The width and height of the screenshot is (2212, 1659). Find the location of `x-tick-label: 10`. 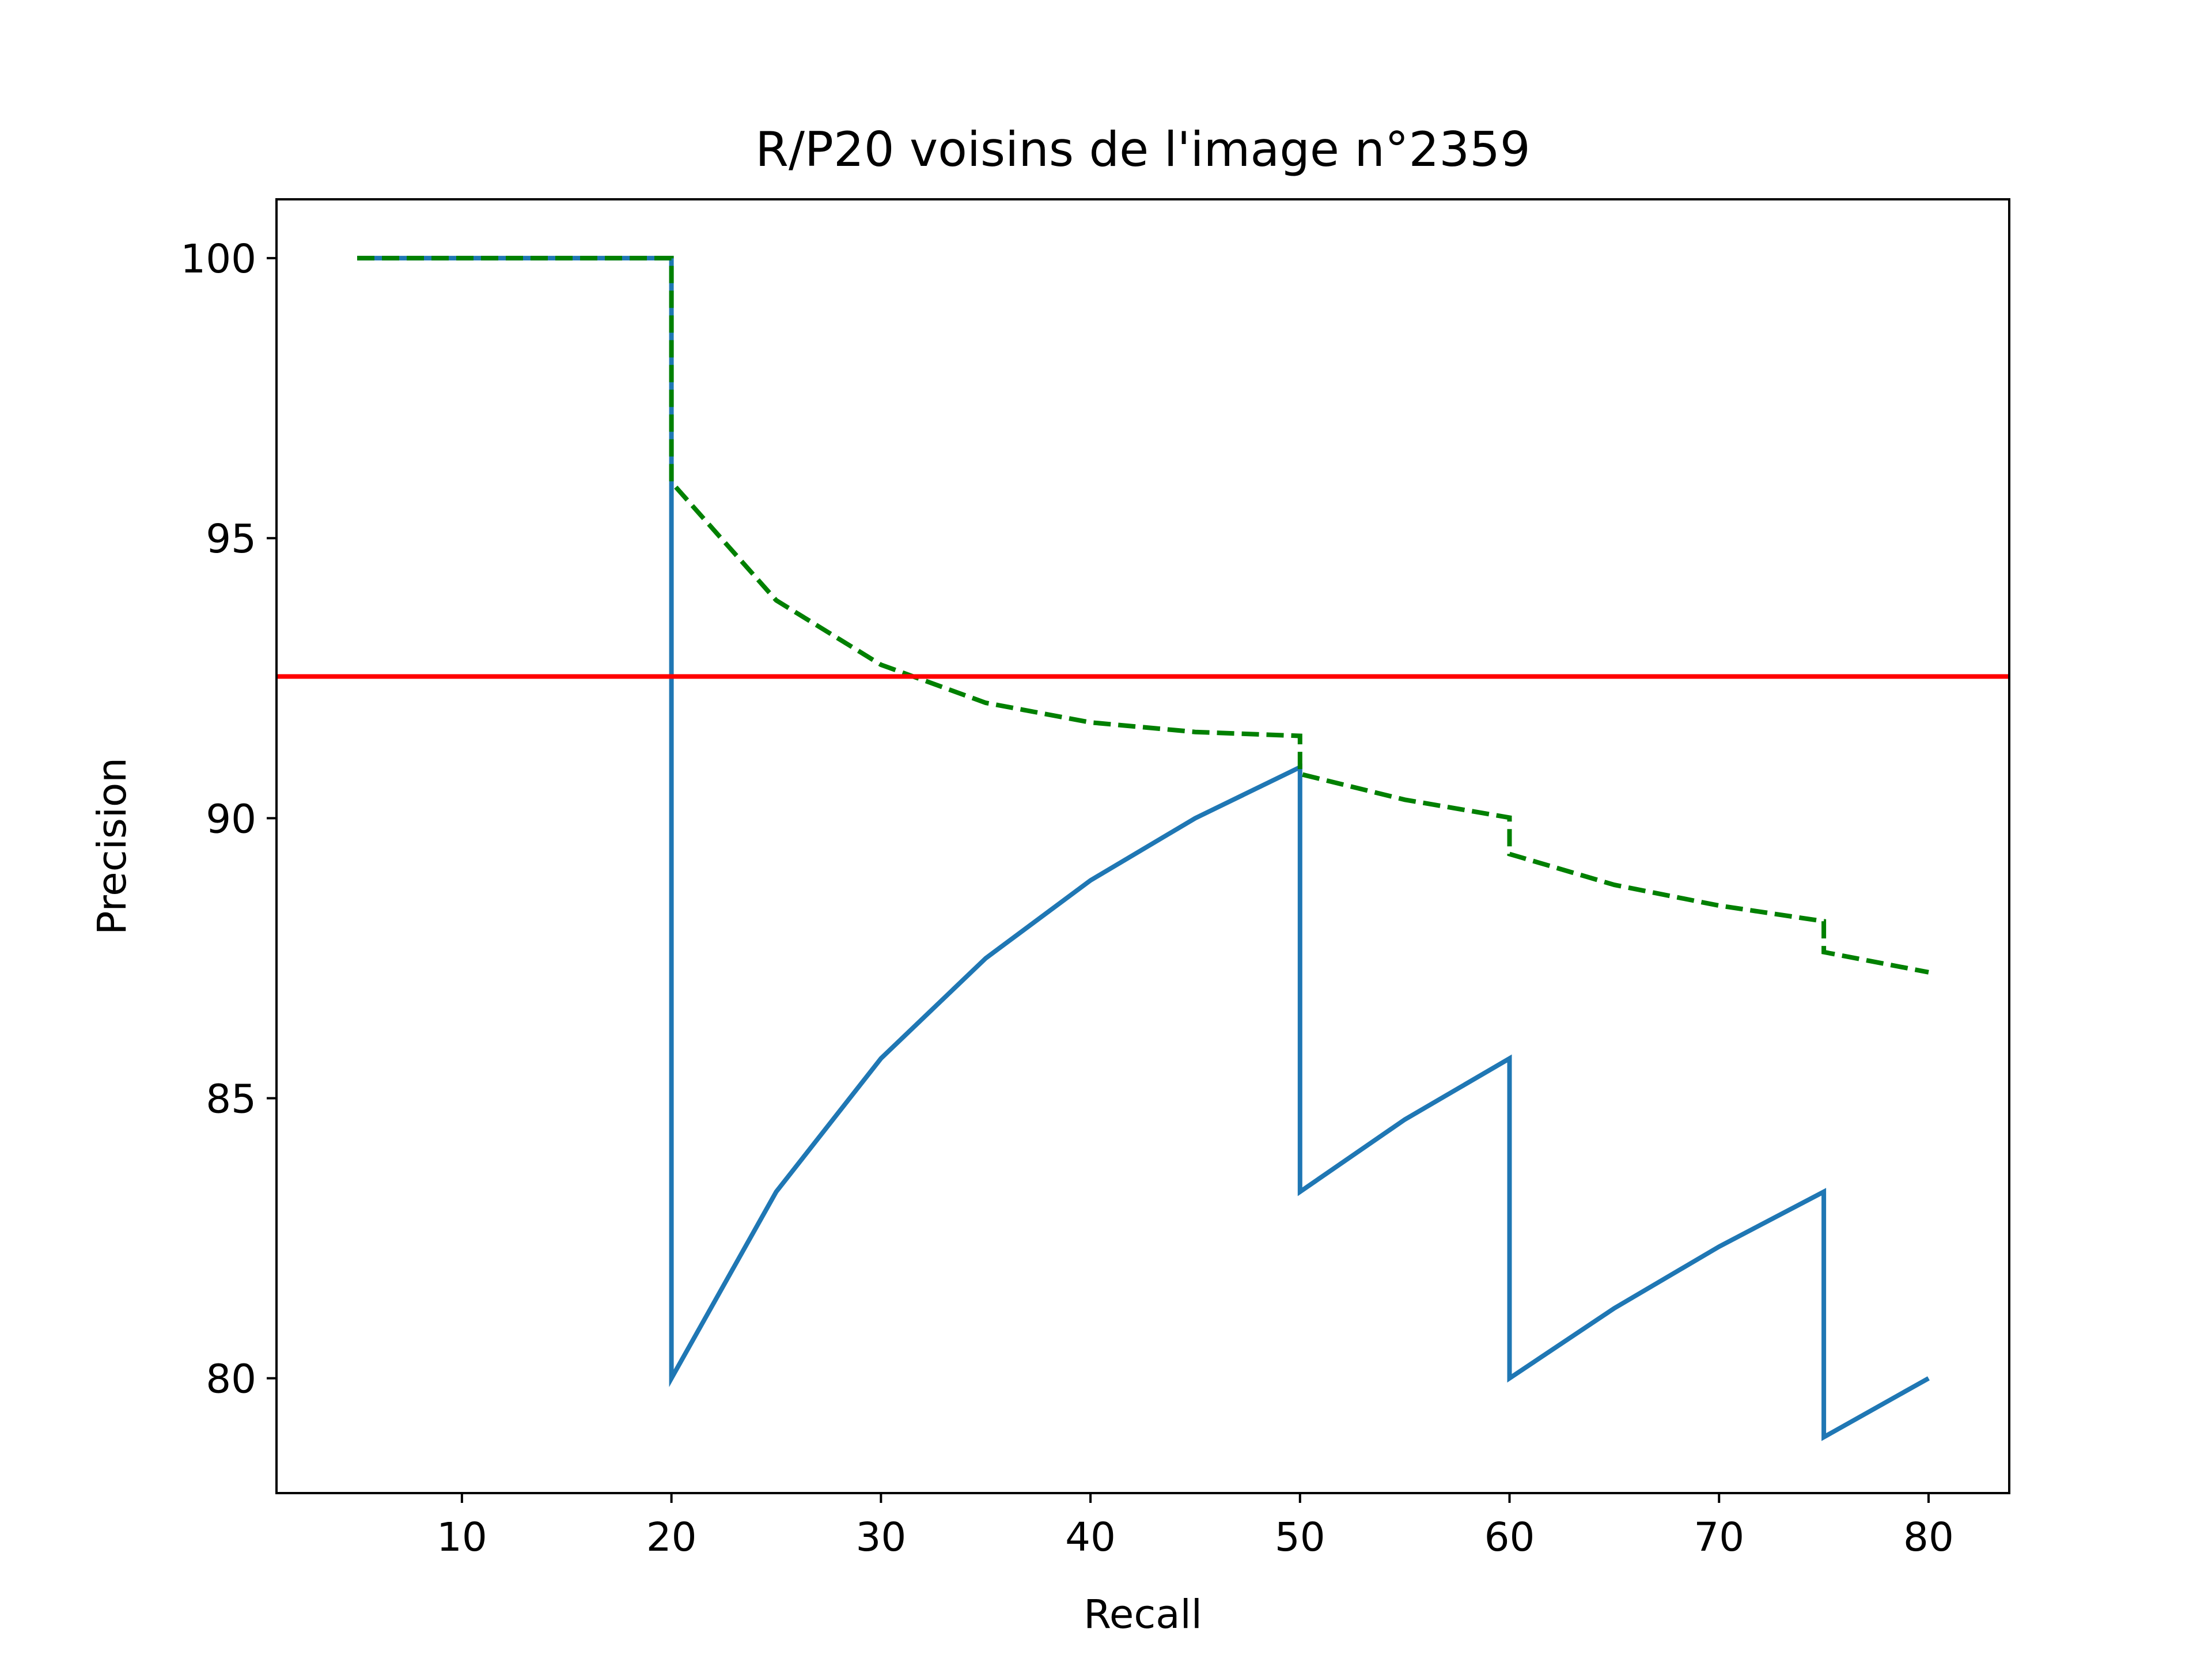

x-tick-label: 10 is located at coordinates (462, 1537).